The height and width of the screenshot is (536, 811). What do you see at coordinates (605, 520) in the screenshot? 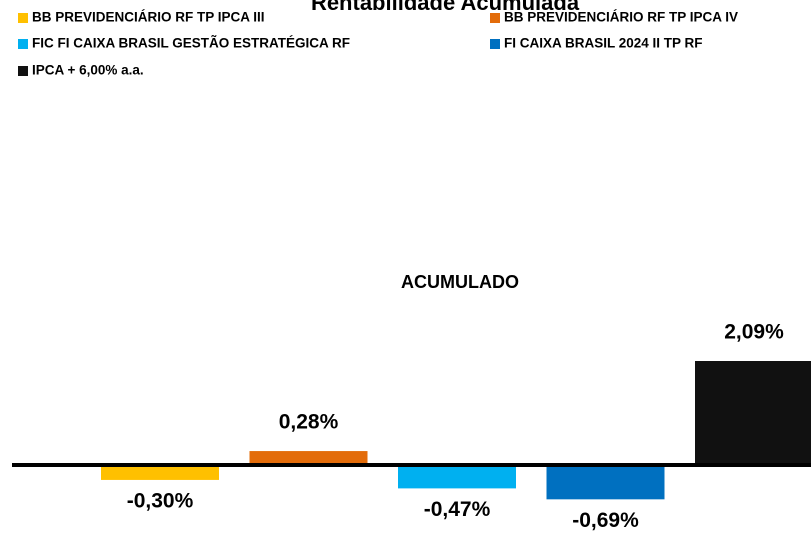
I see `value-label: -0,69%` at bounding box center [605, 520].